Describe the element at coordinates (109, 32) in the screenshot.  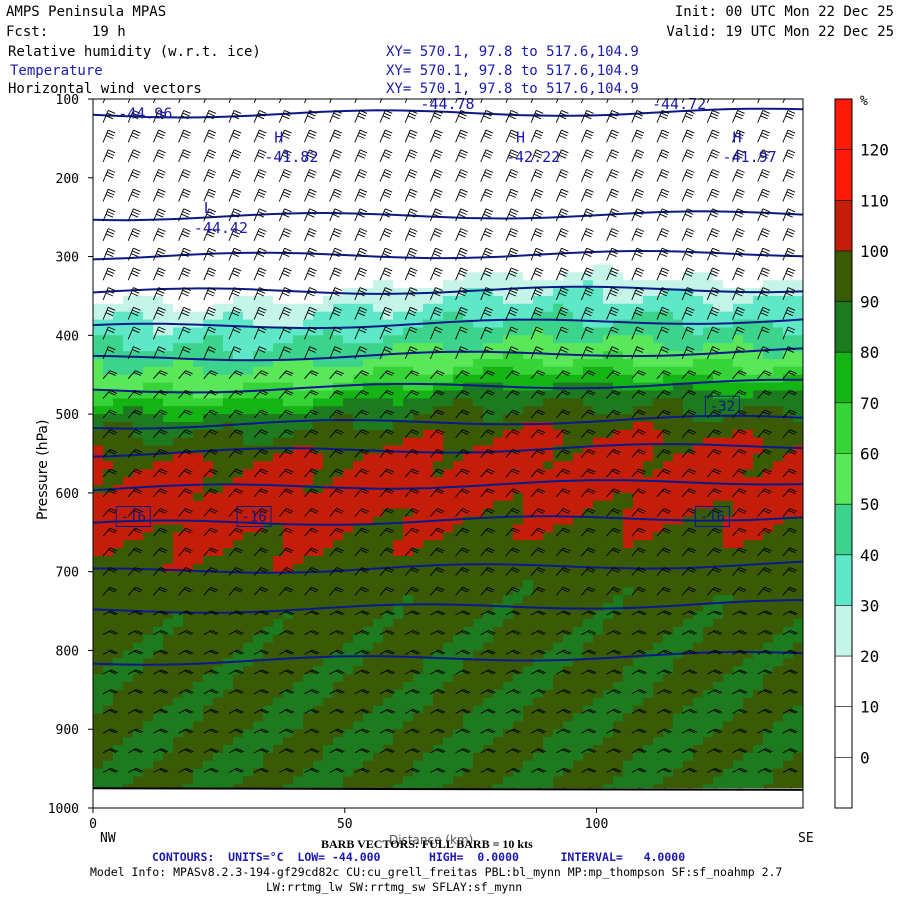
I see `forecast-hour: 19 h` at that location.